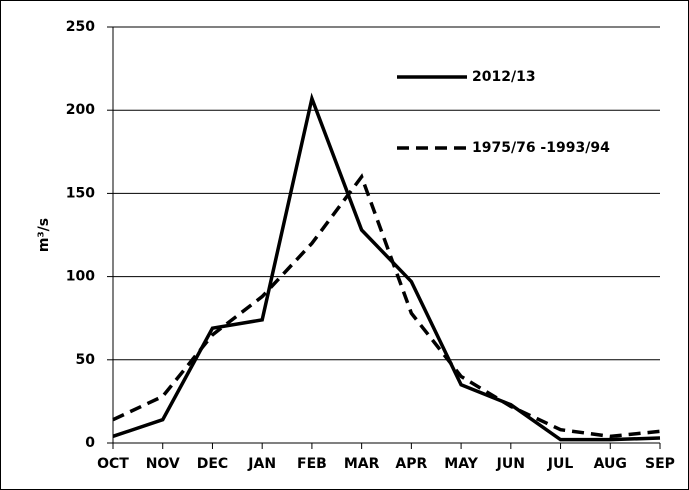 The width and height of the screenshot is (689, 490). I want to click on x-tick-label: APR, so click(411, 464).